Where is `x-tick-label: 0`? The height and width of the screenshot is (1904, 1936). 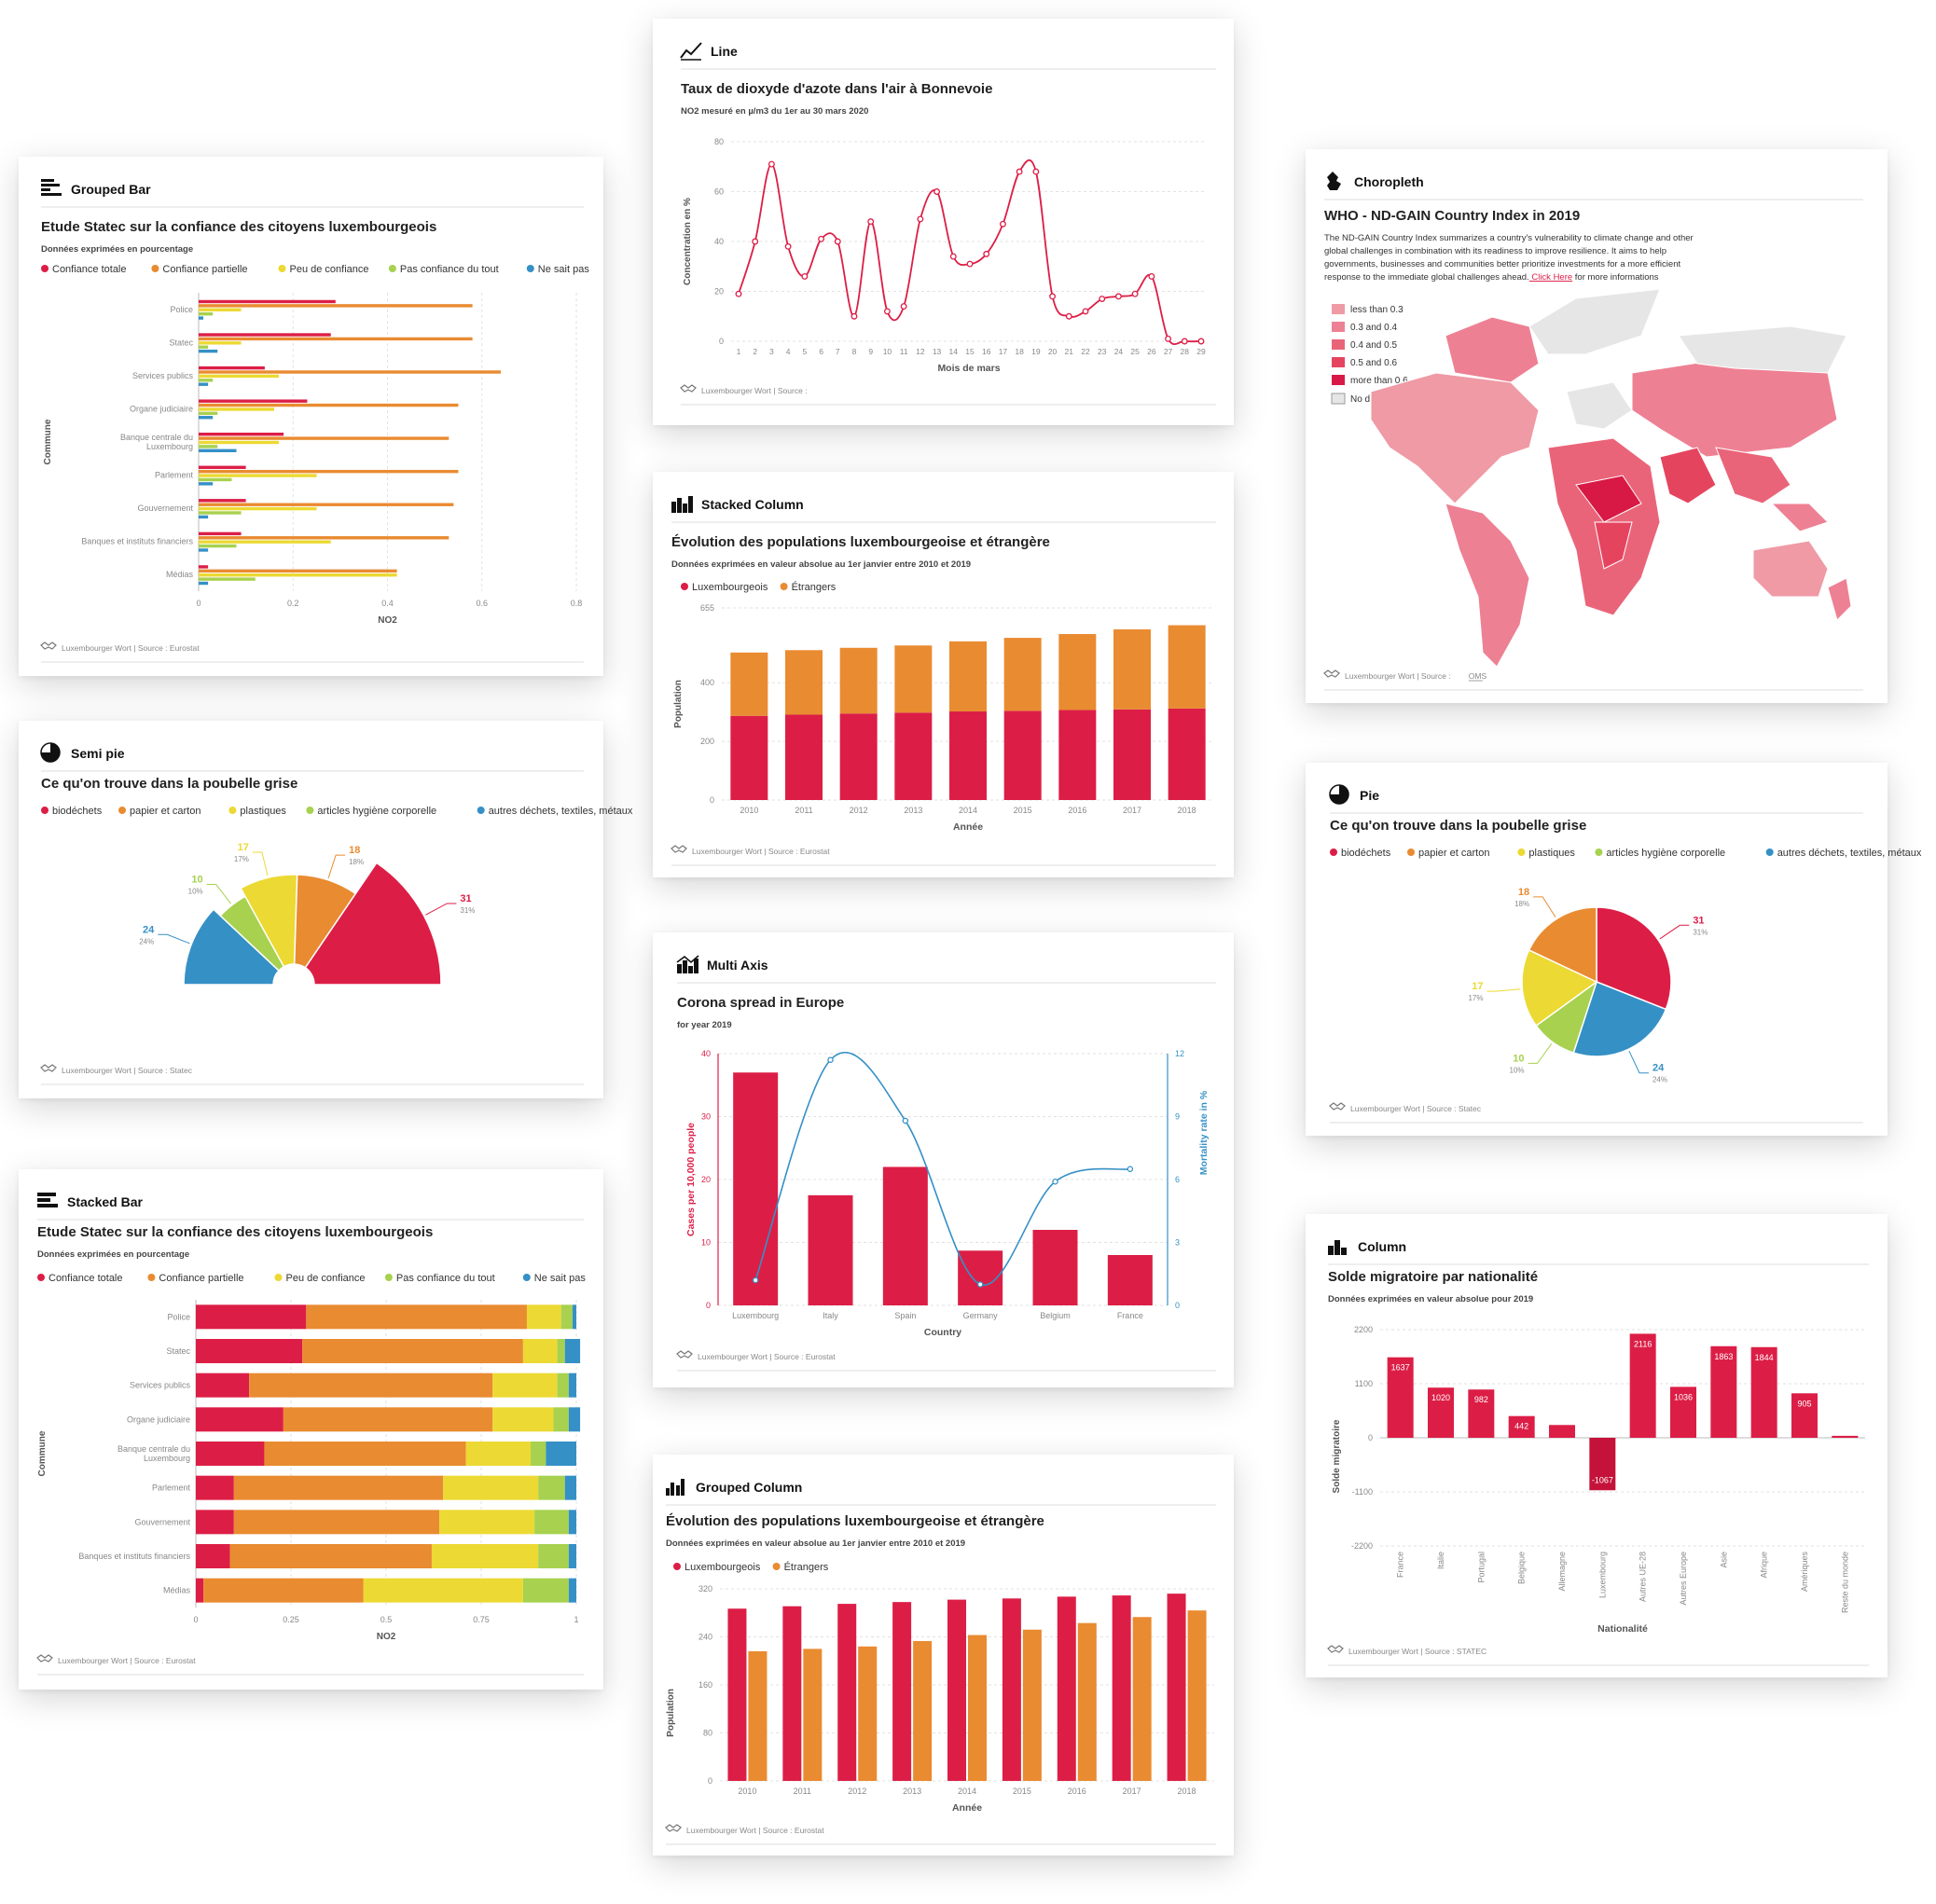
x-tick-label: 0 is located at coordinates (198, 603).